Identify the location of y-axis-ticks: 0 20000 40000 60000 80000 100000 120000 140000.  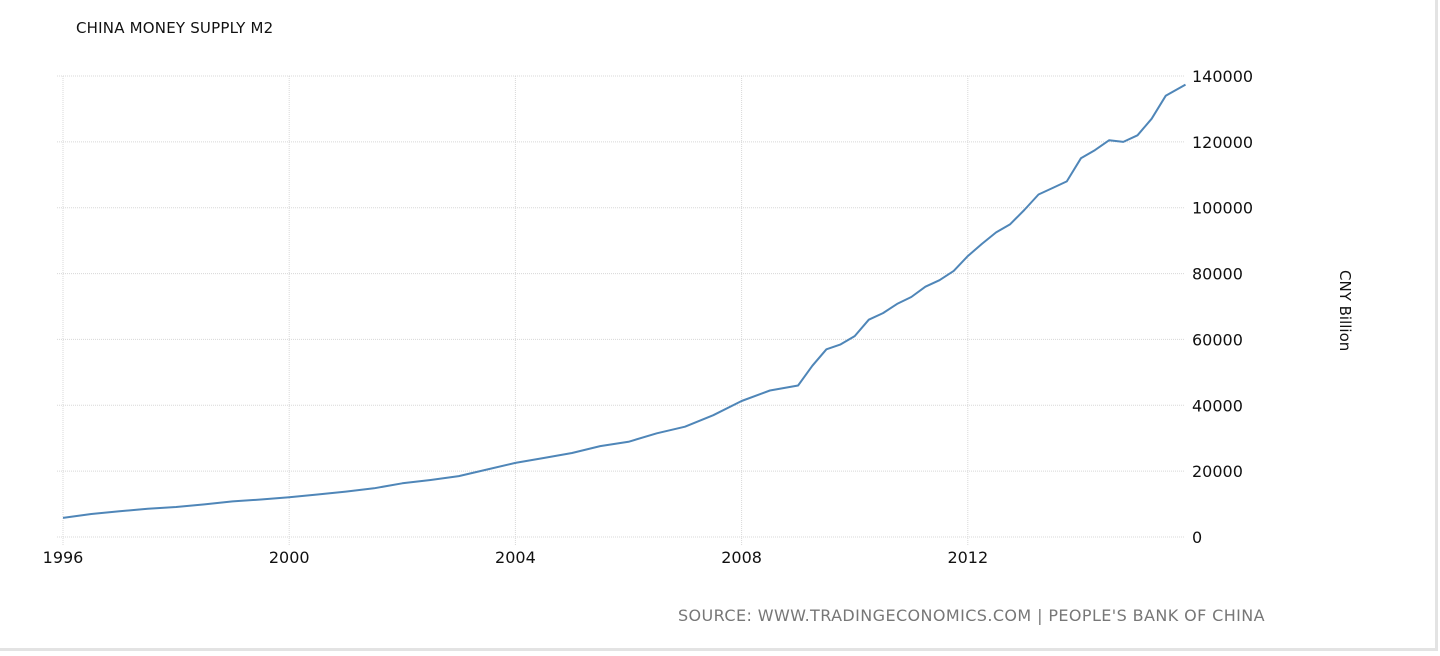
(1222, 307).